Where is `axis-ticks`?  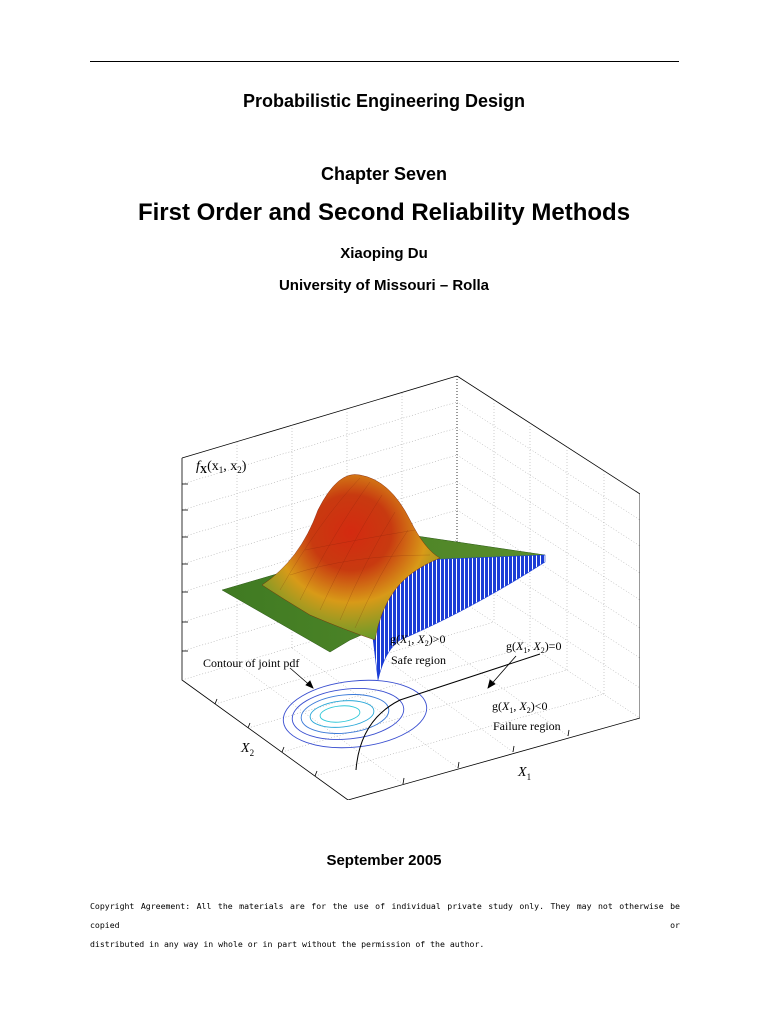 axis-ticks is located at coordinates (376, 634).